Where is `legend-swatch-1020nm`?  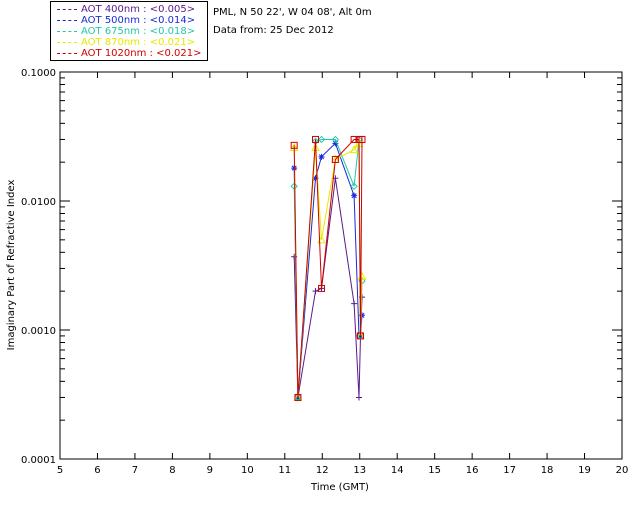
legend-swatch-1020nm is located at coordinates (67, 53).